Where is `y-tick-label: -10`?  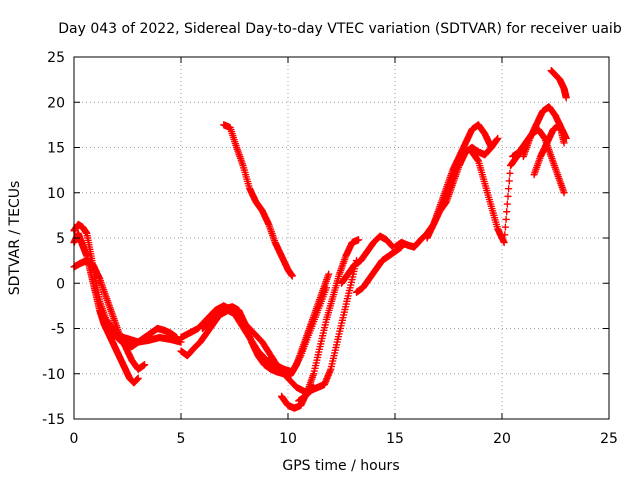 y-tick-label: -10 is located at coordinates (53, 375).